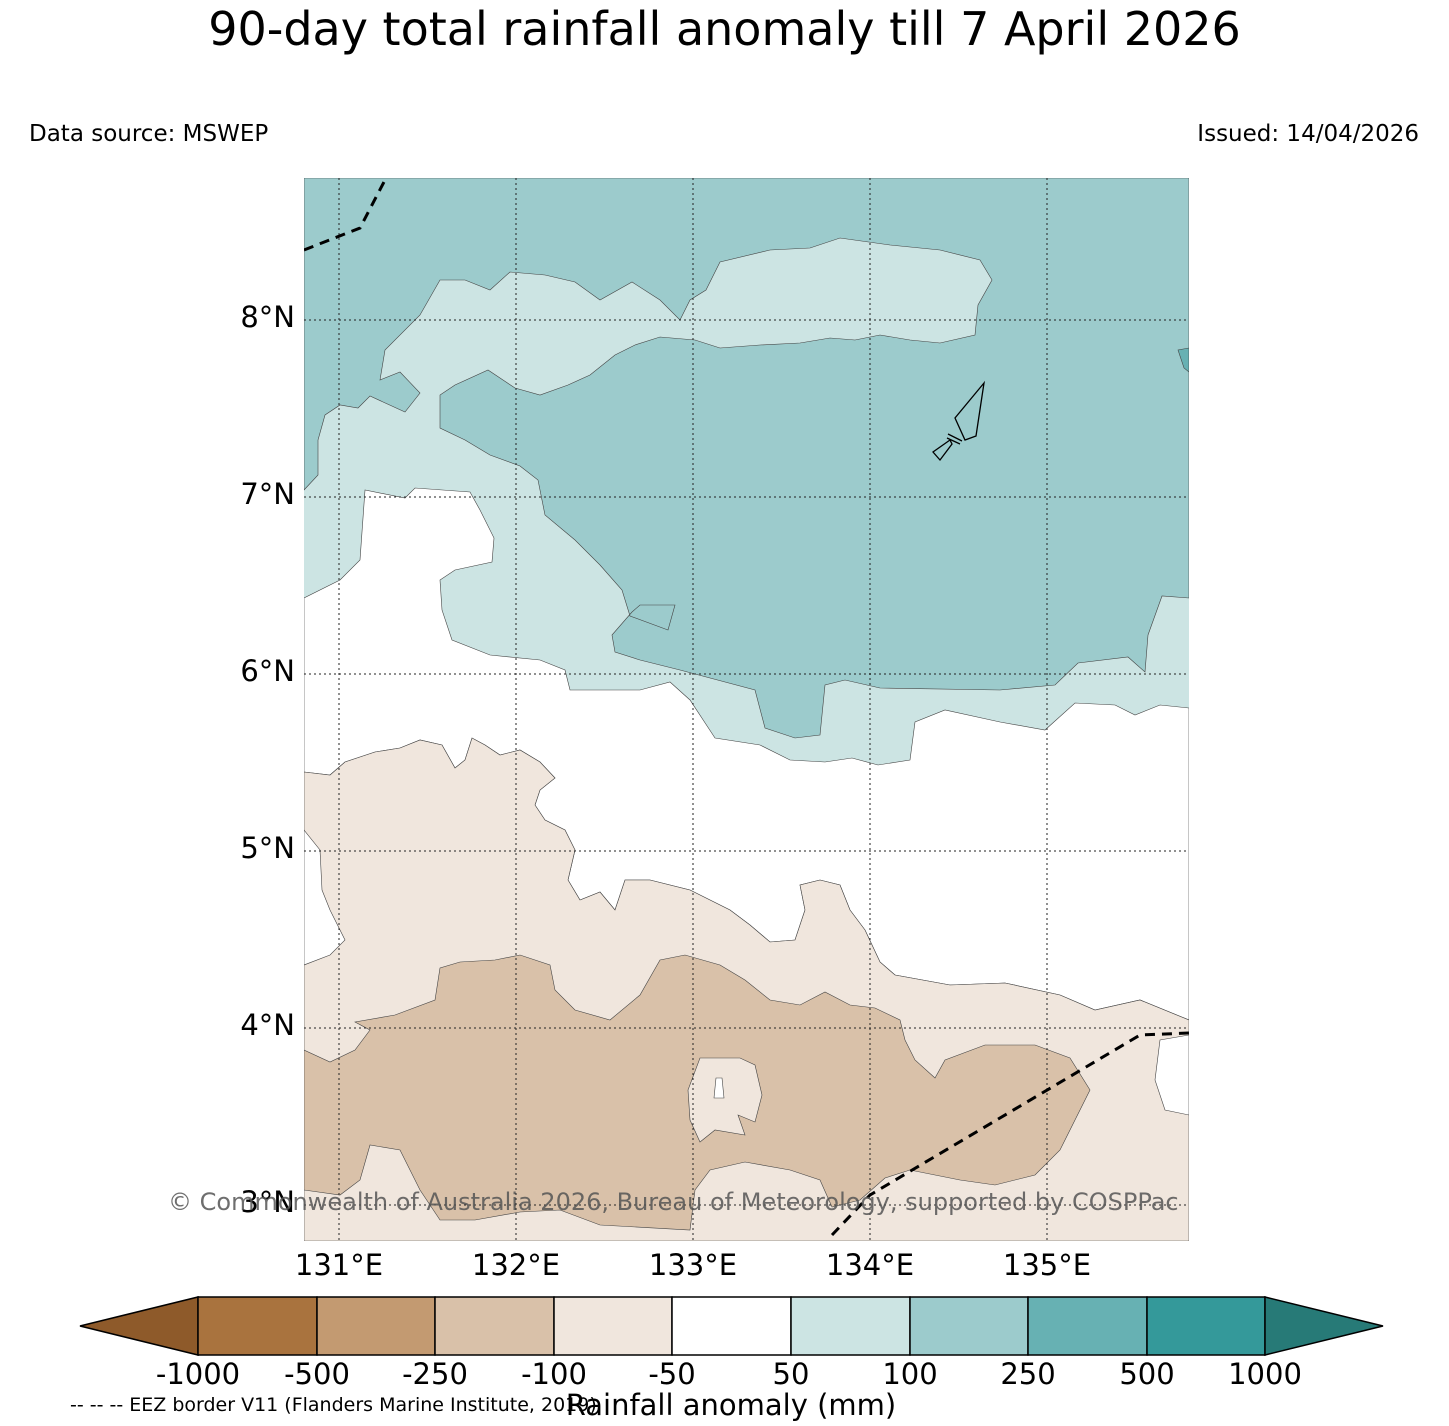  Describe the element at coordinates (554, 1374) in the screenshot. I see `colorbar-tick: -100` at that location.